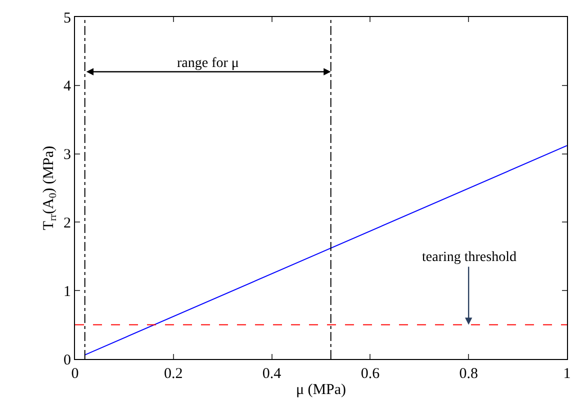  I want to click on x-tick-label: 1, so click(567, 374).